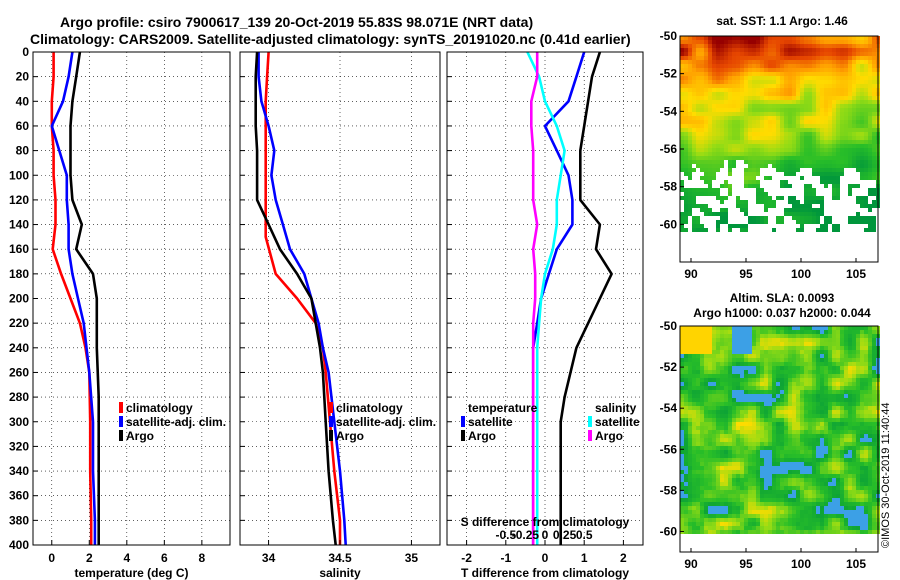 The image size is (900, 580). Describe the element at coordinates (269, 558) in the screenshot. I see `x-tick-label: 34` at that location.